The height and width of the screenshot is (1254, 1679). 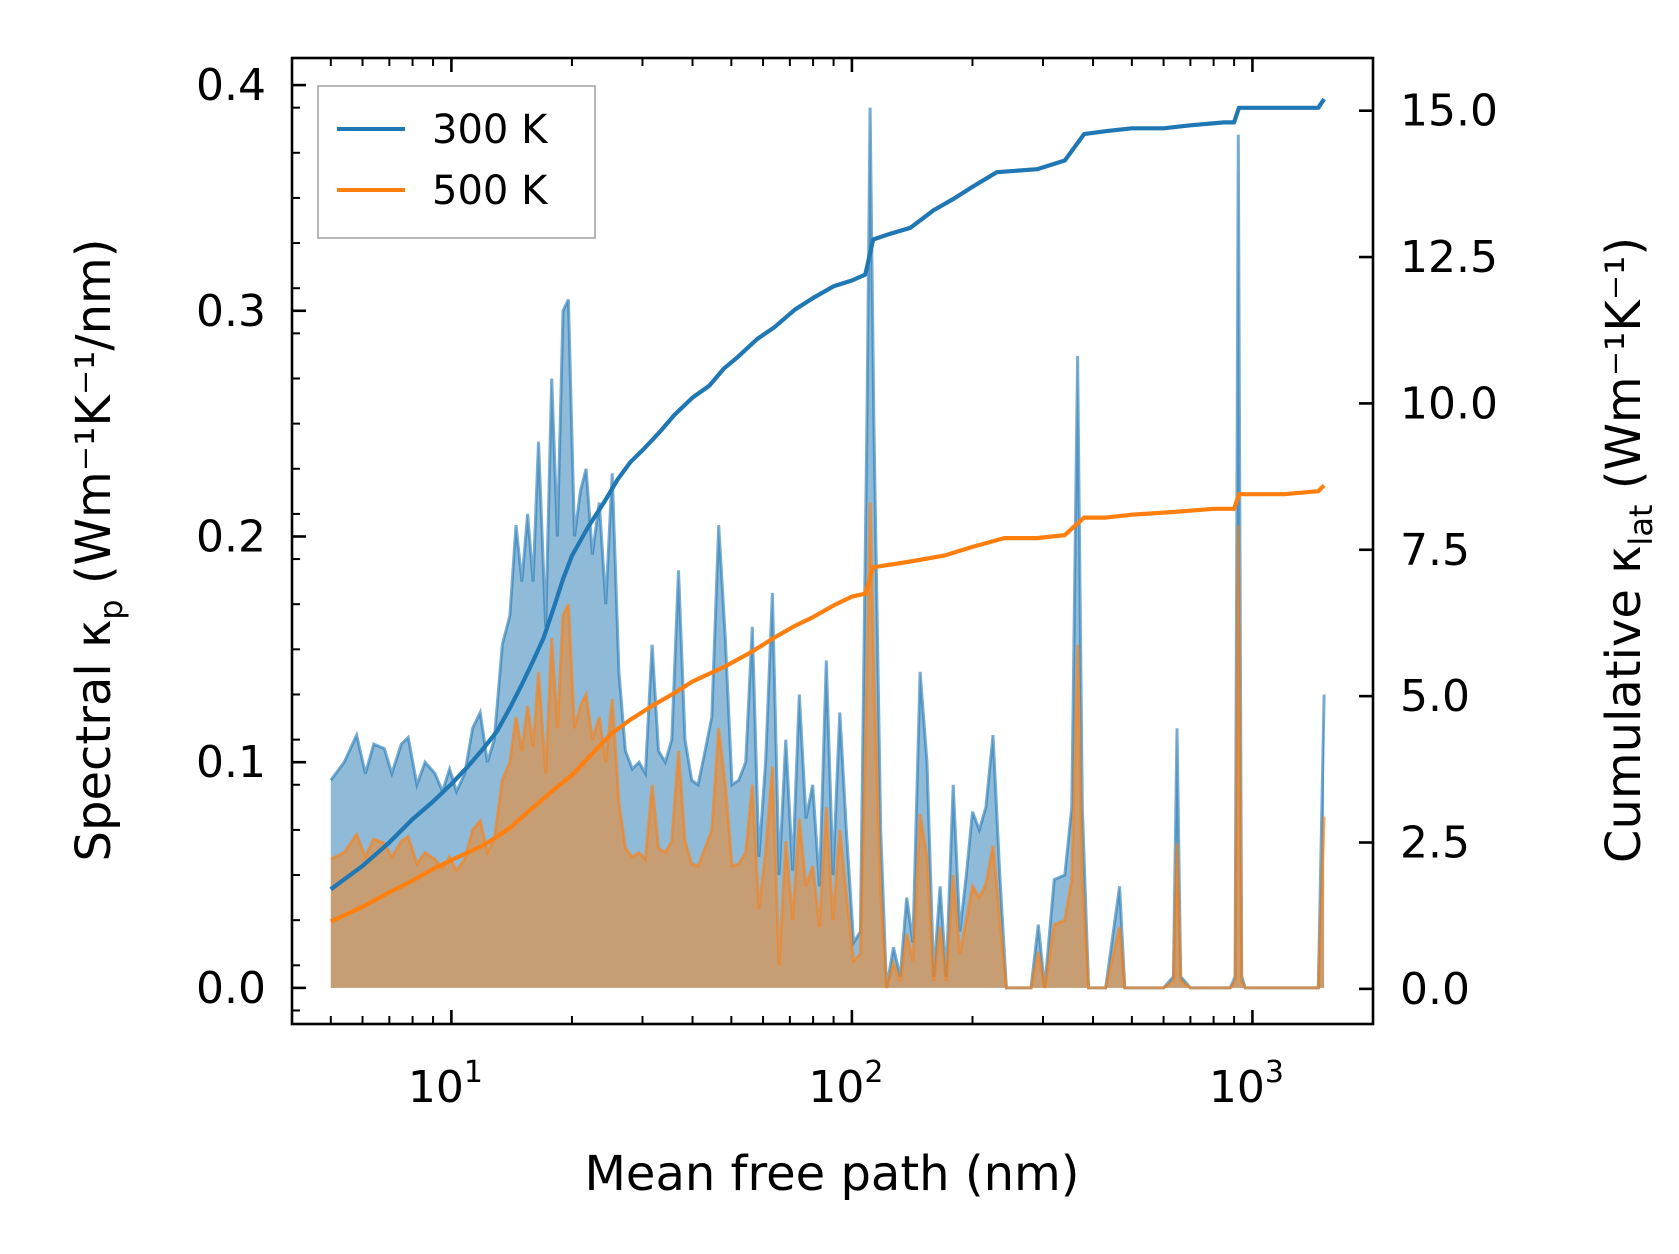 What do you see at coordinates (490, 130) in the screenshot?
I see `legend-label-300k: 300 K` at bounding box center [490, 130].